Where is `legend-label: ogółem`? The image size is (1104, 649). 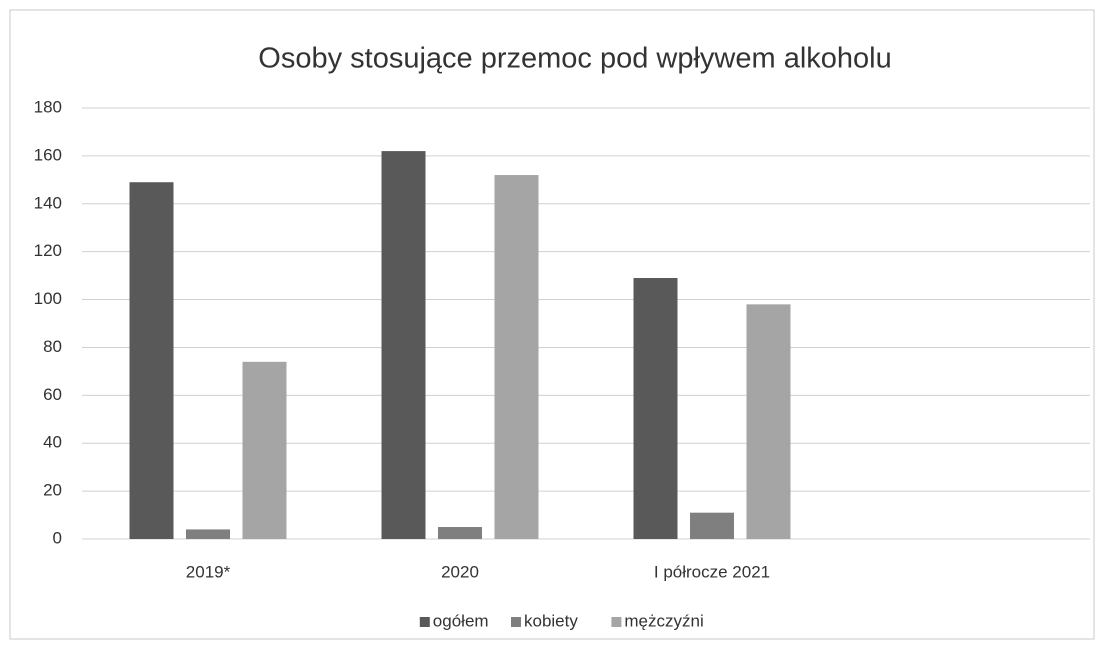
legend-label: ogółem is located at coordinates (461, 620).